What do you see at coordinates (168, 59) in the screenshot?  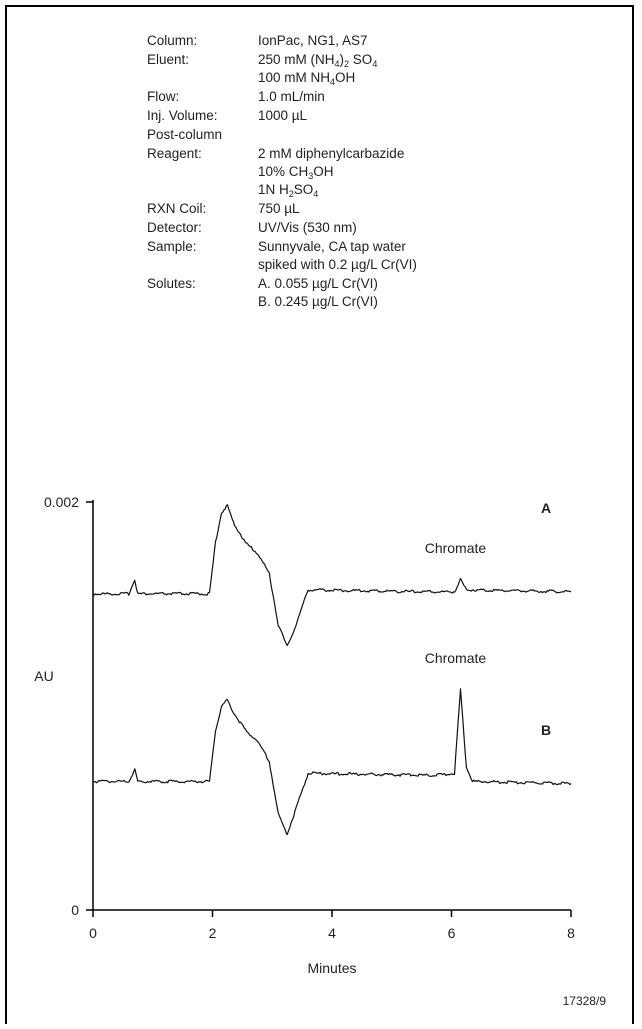 I see `condition-label: Eluent:` at bounding box center [168, 59].